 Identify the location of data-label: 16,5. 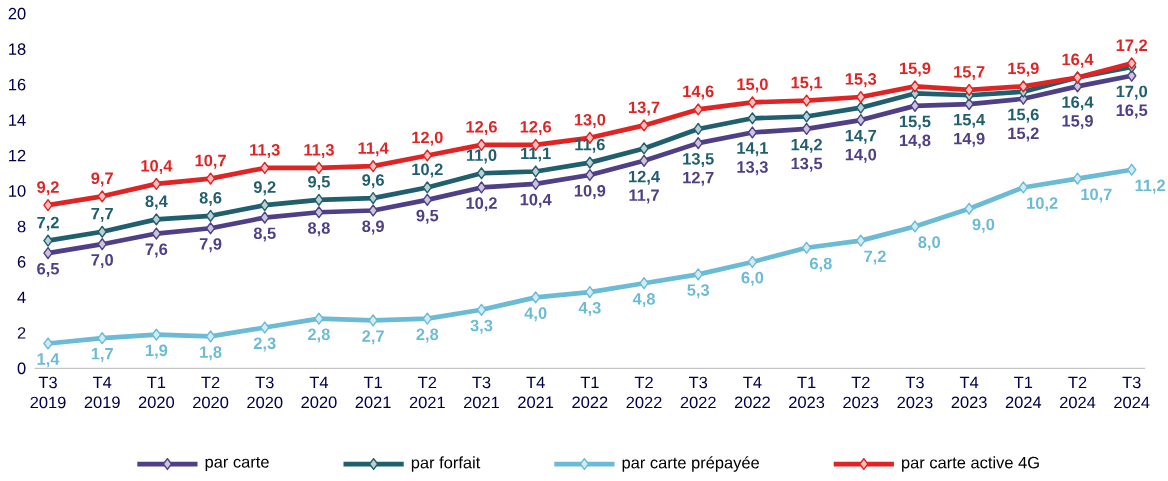
(1132, 111).